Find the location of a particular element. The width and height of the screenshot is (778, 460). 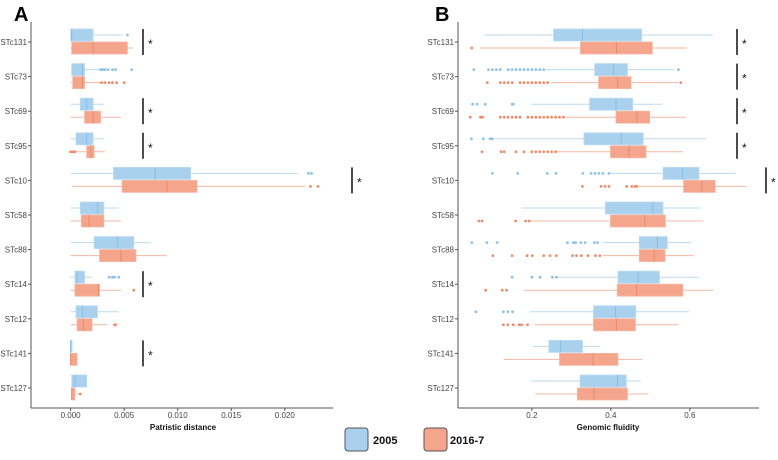

legend-label-2016-7: 2016-7 is located at coordinates (467, 441).